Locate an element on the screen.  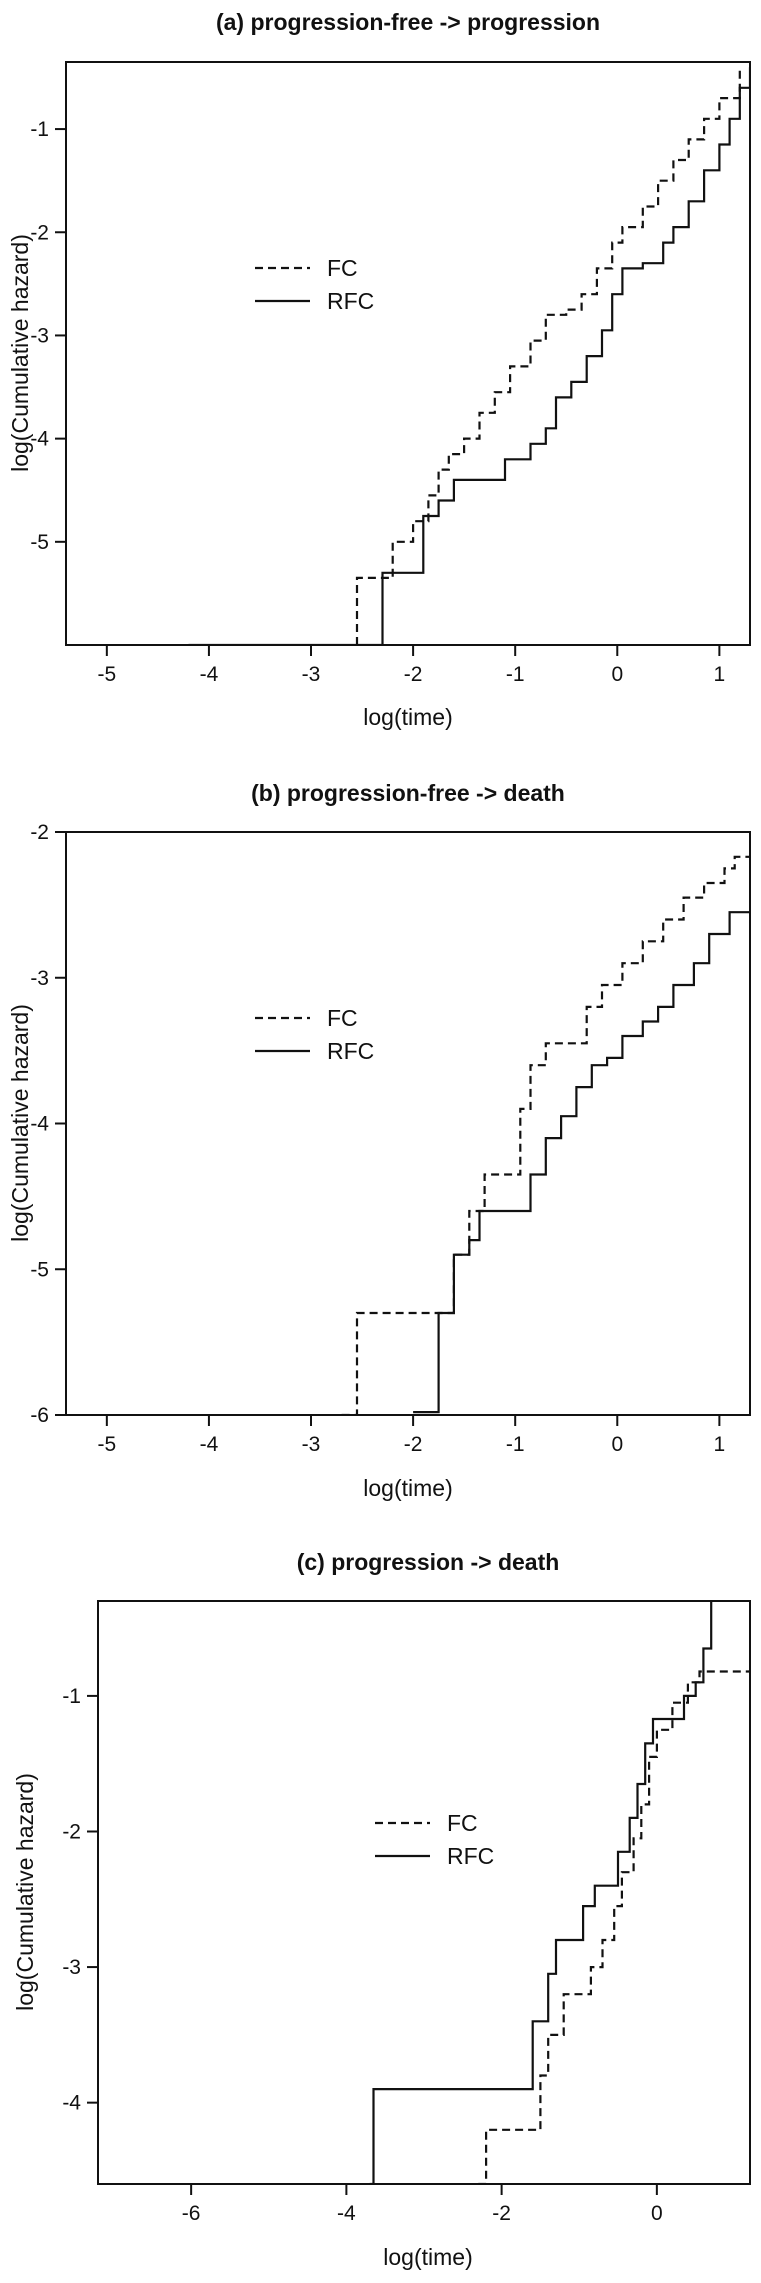
y-tick-label: -6 is located at coordinates (39, 1415).